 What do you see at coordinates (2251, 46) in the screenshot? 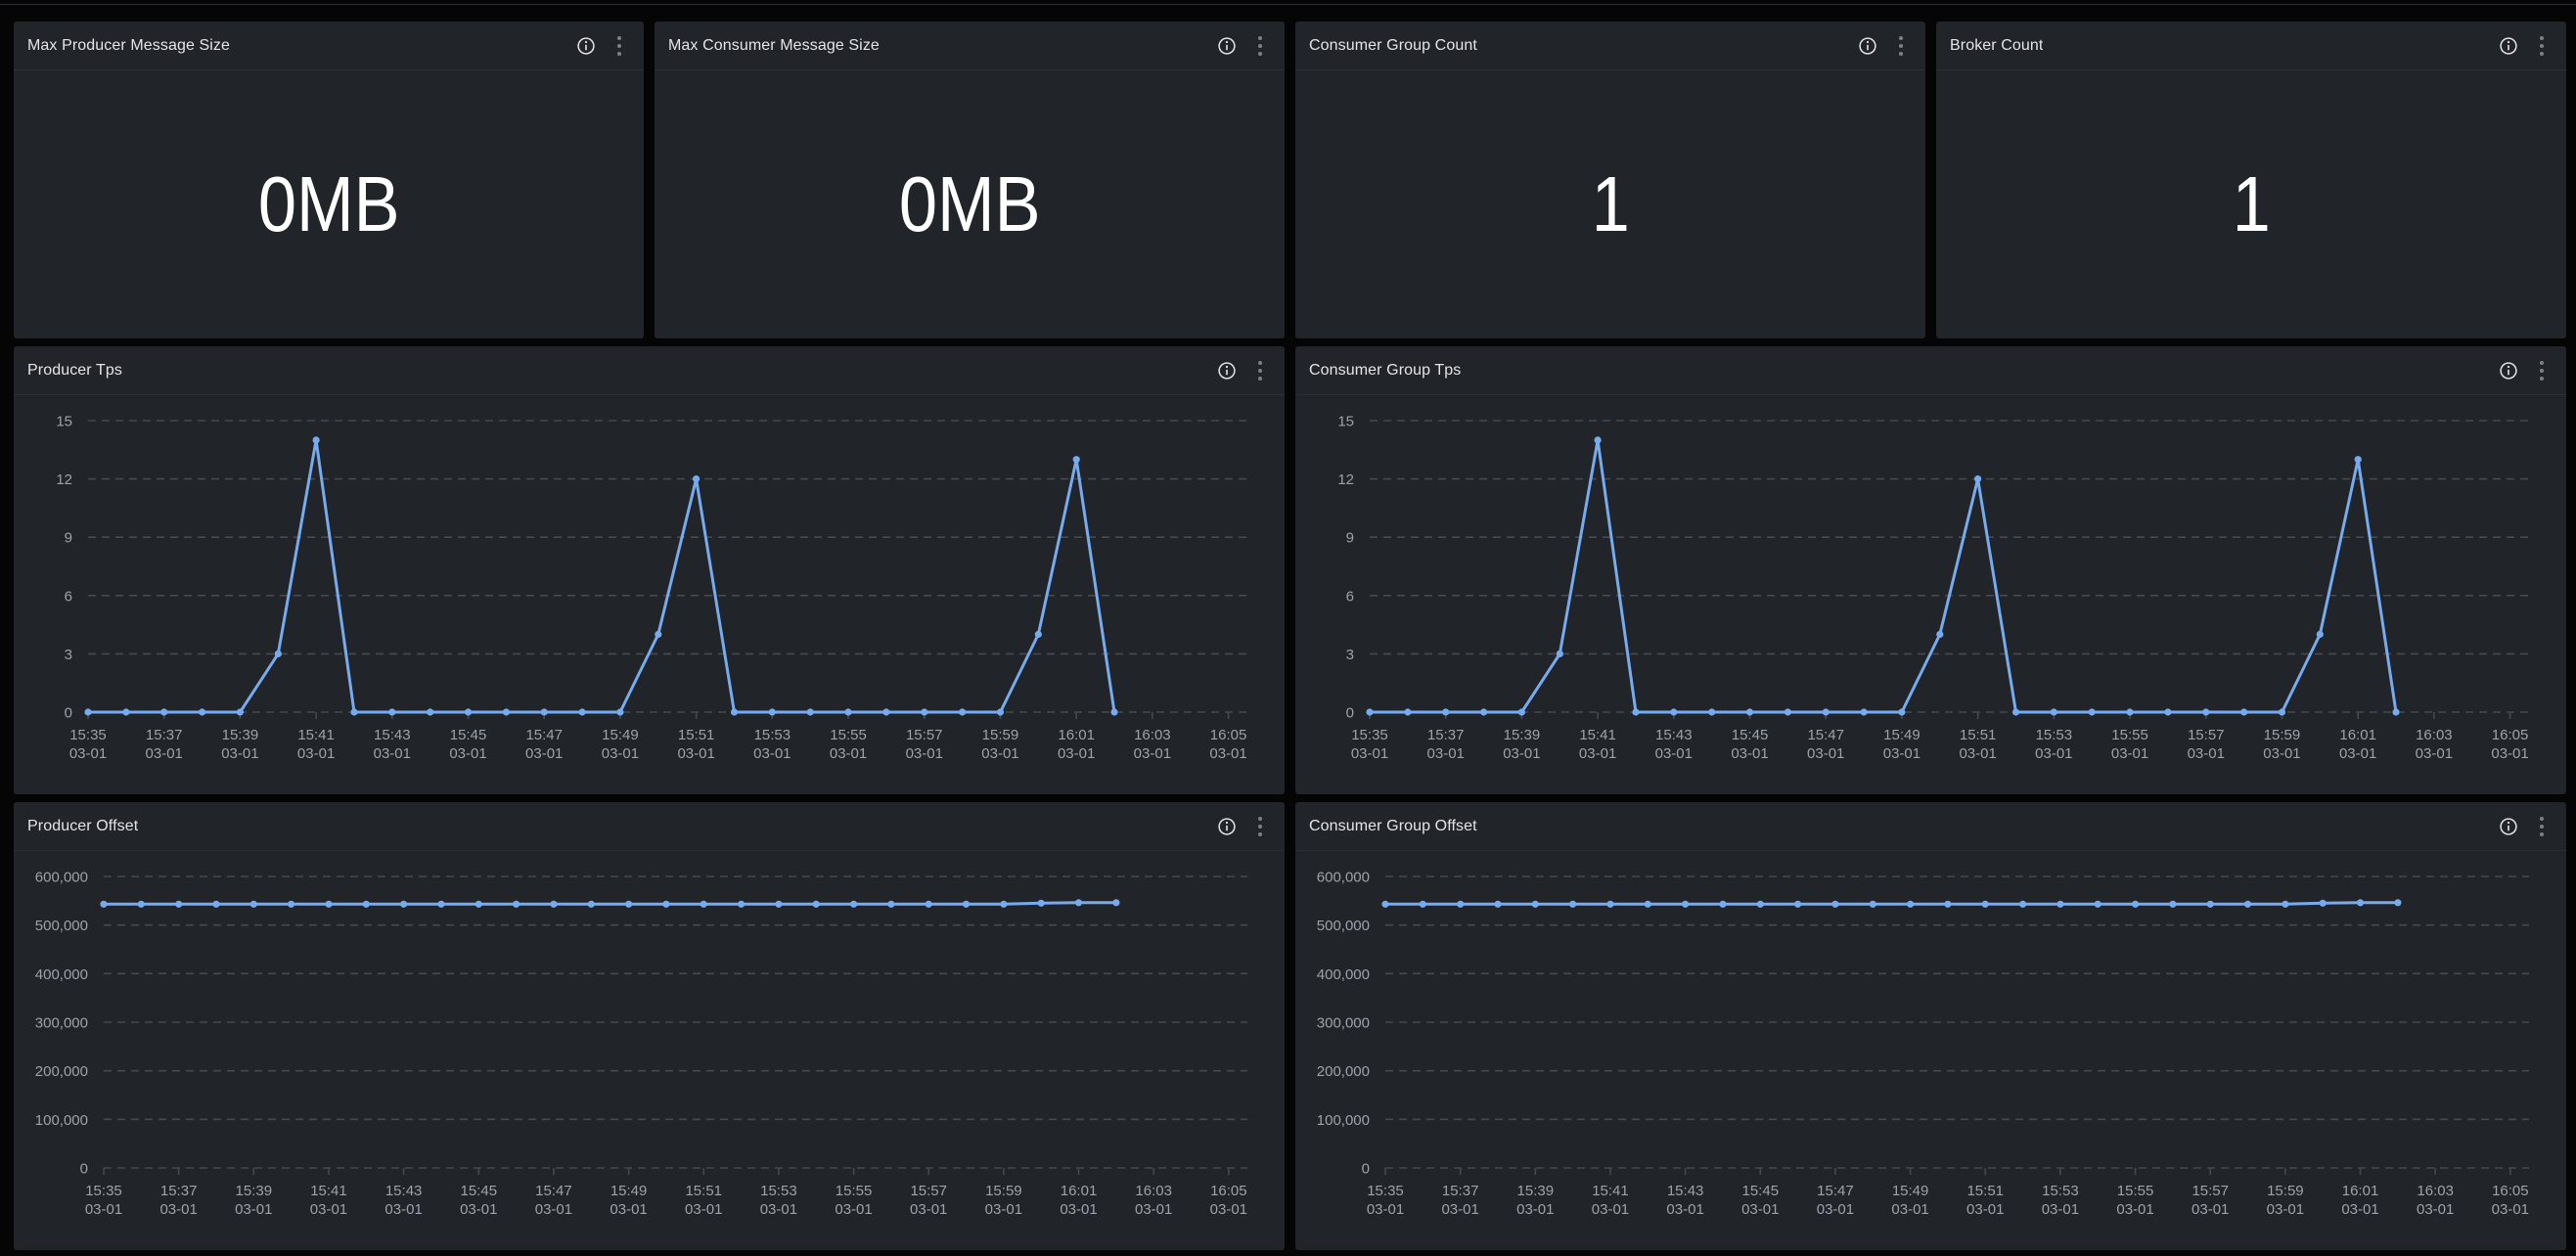
I see `panel-header: Broker Count` at bounding box center [2251, 46].